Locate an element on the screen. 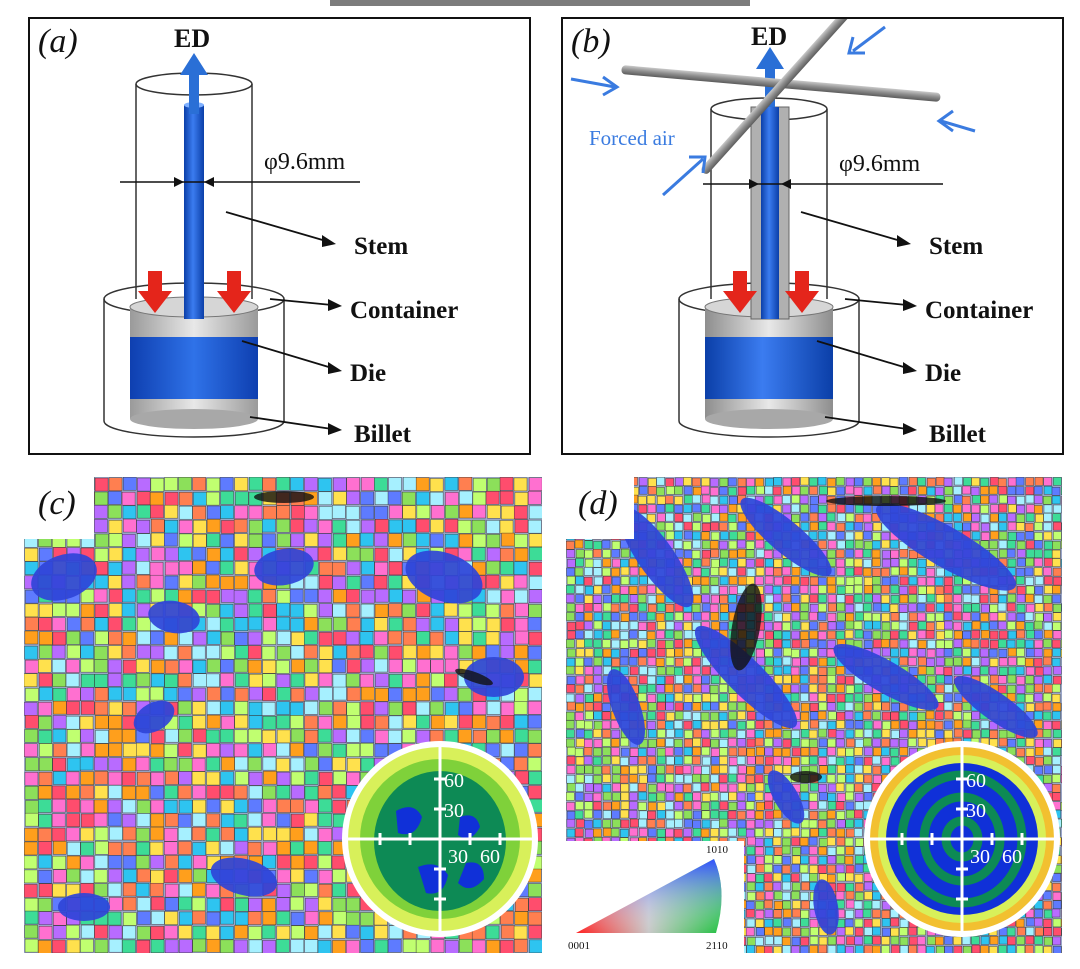 The width and height of the screenshot is (1080, 969). extrusion-schematic-a: ED φ9.6mm Stem Container Die Billet is located at coordinates (280, 236).